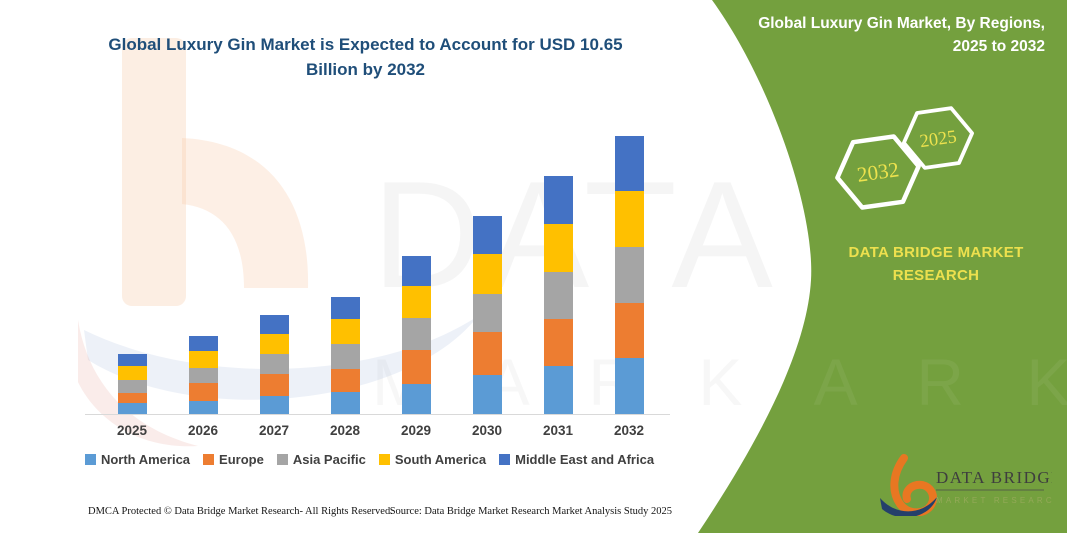  What do you see at coordinates (558, 390) in the screenshot?
I see `bar-segment-2031-north-america` at bounding box center [558, 390].